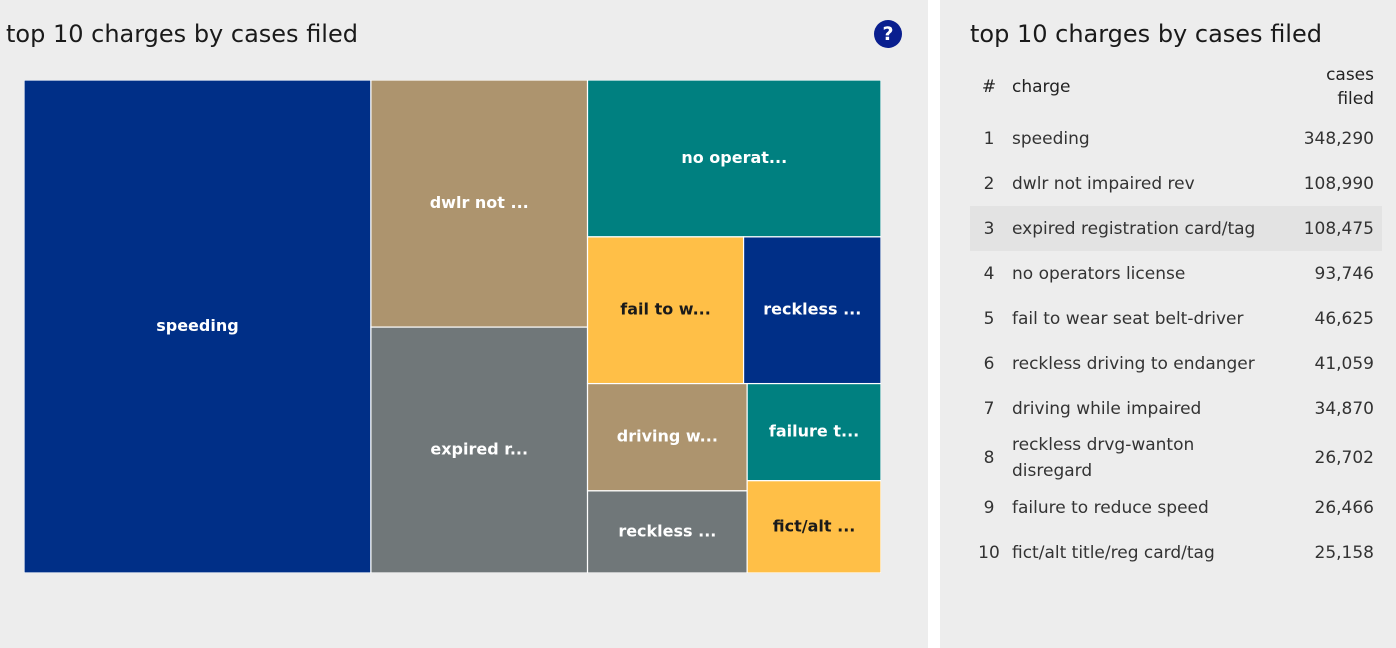 The width and height of the screenshot is (1396, 648). What do you see at coordinates (987, 228) in the screenshot?
I see `row-index: 3` at bounding box center [987, 228].